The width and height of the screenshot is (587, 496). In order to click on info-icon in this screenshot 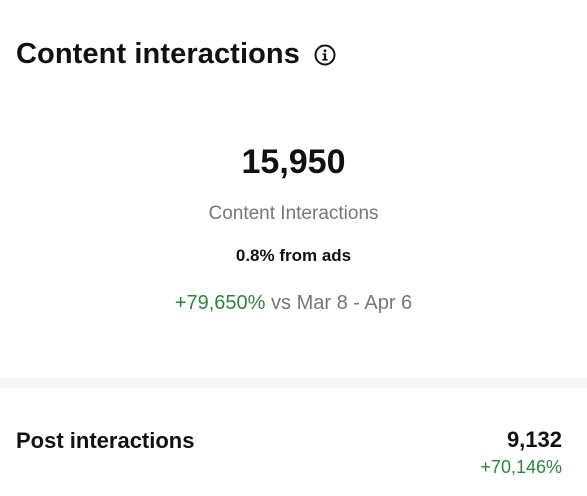, I will do `click(325, 55)`.